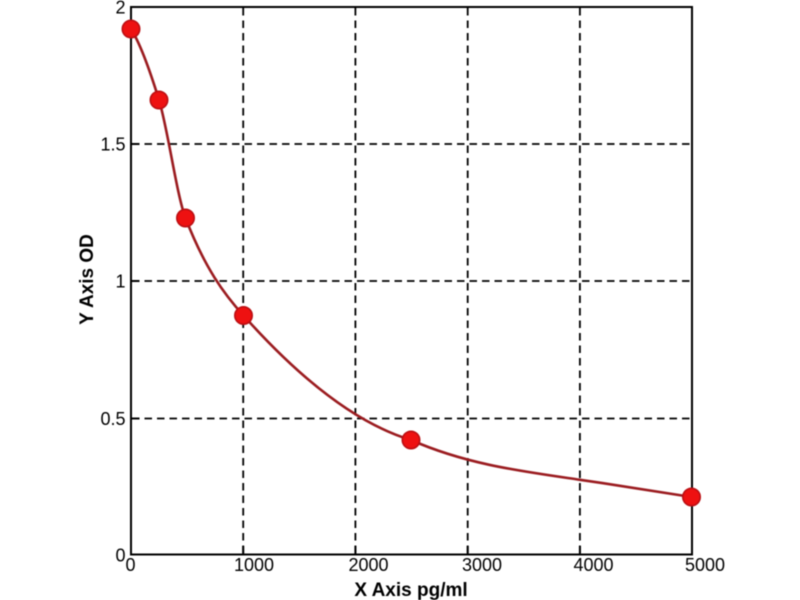 The image size is (800, 600). I want to click on svg-text: 4000, so click(593, 565).